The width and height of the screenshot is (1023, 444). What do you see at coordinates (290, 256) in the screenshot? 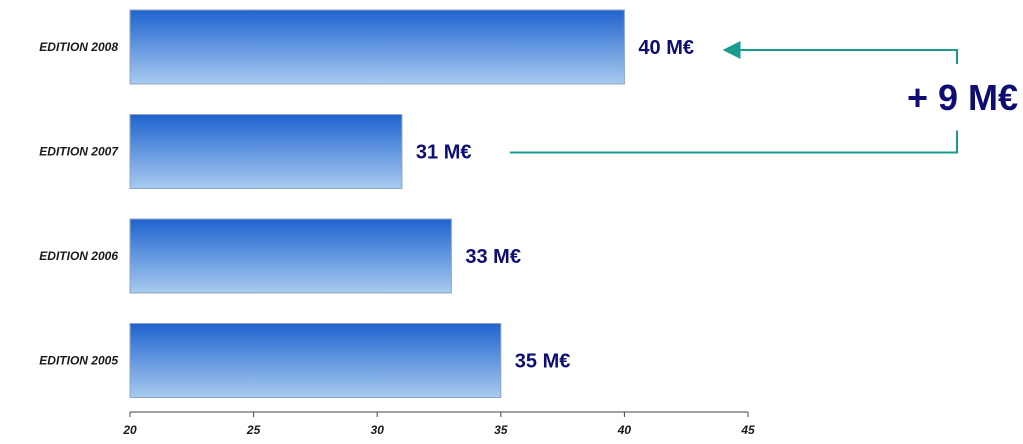
I see `bar-edition-2006` at bounding box center [290, 256].